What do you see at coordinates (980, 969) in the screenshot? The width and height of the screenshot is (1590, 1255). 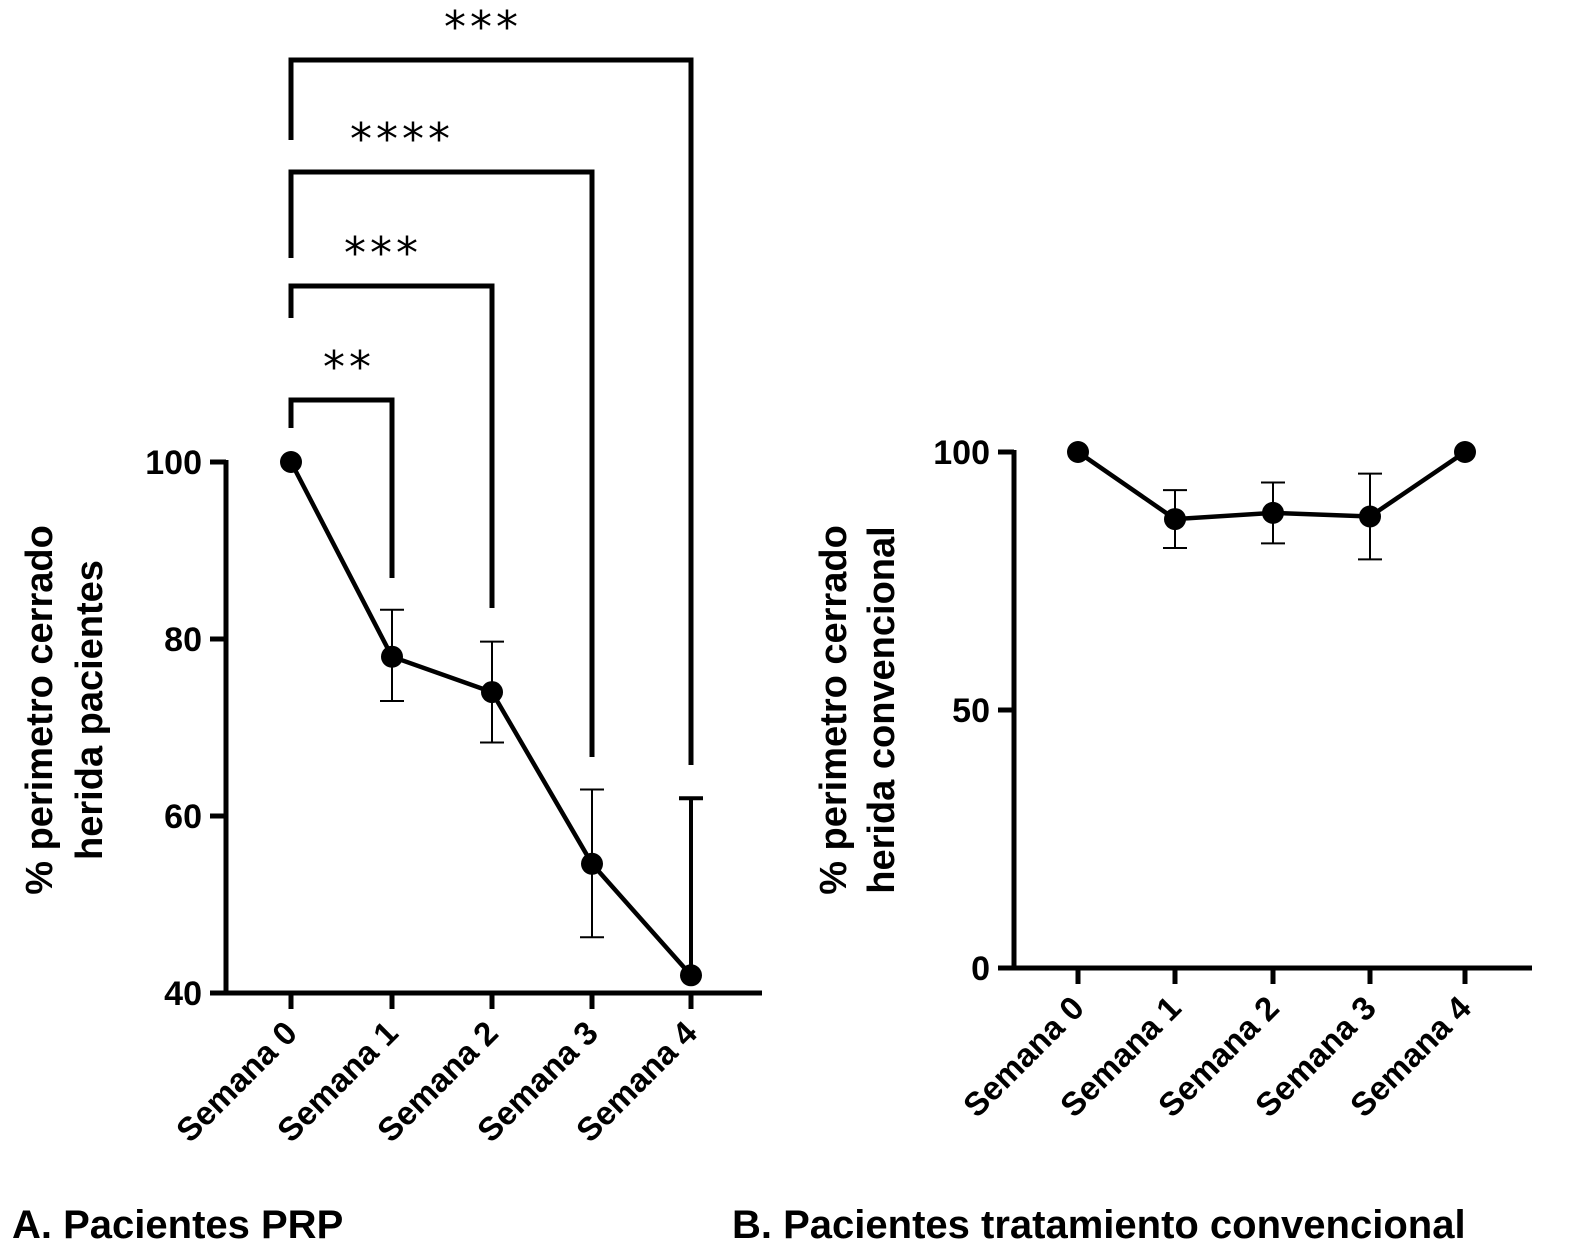 I see `y-tick-label: 0` at bounding box center [980, 969].